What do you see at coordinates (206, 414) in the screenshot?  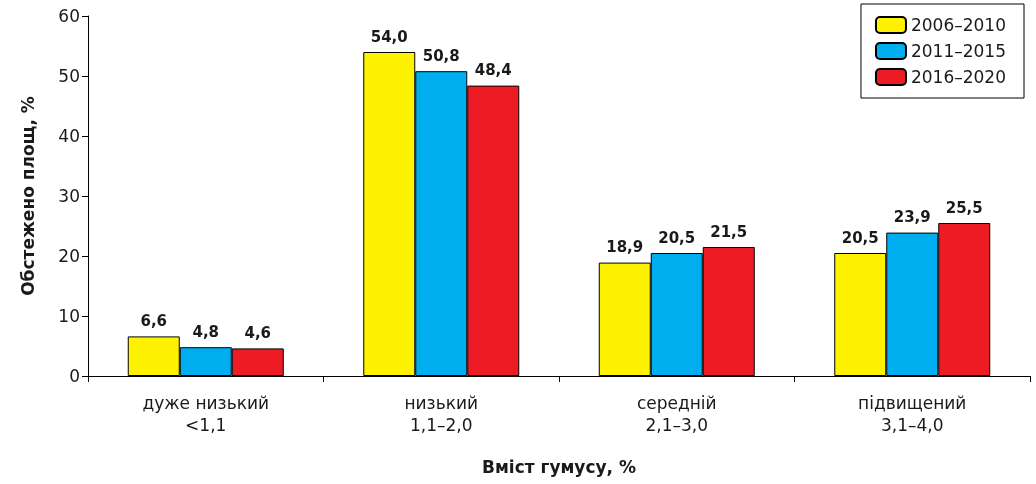 I see `x-tick-label: дуже низький <1,1` at bounding box center [206, 414].